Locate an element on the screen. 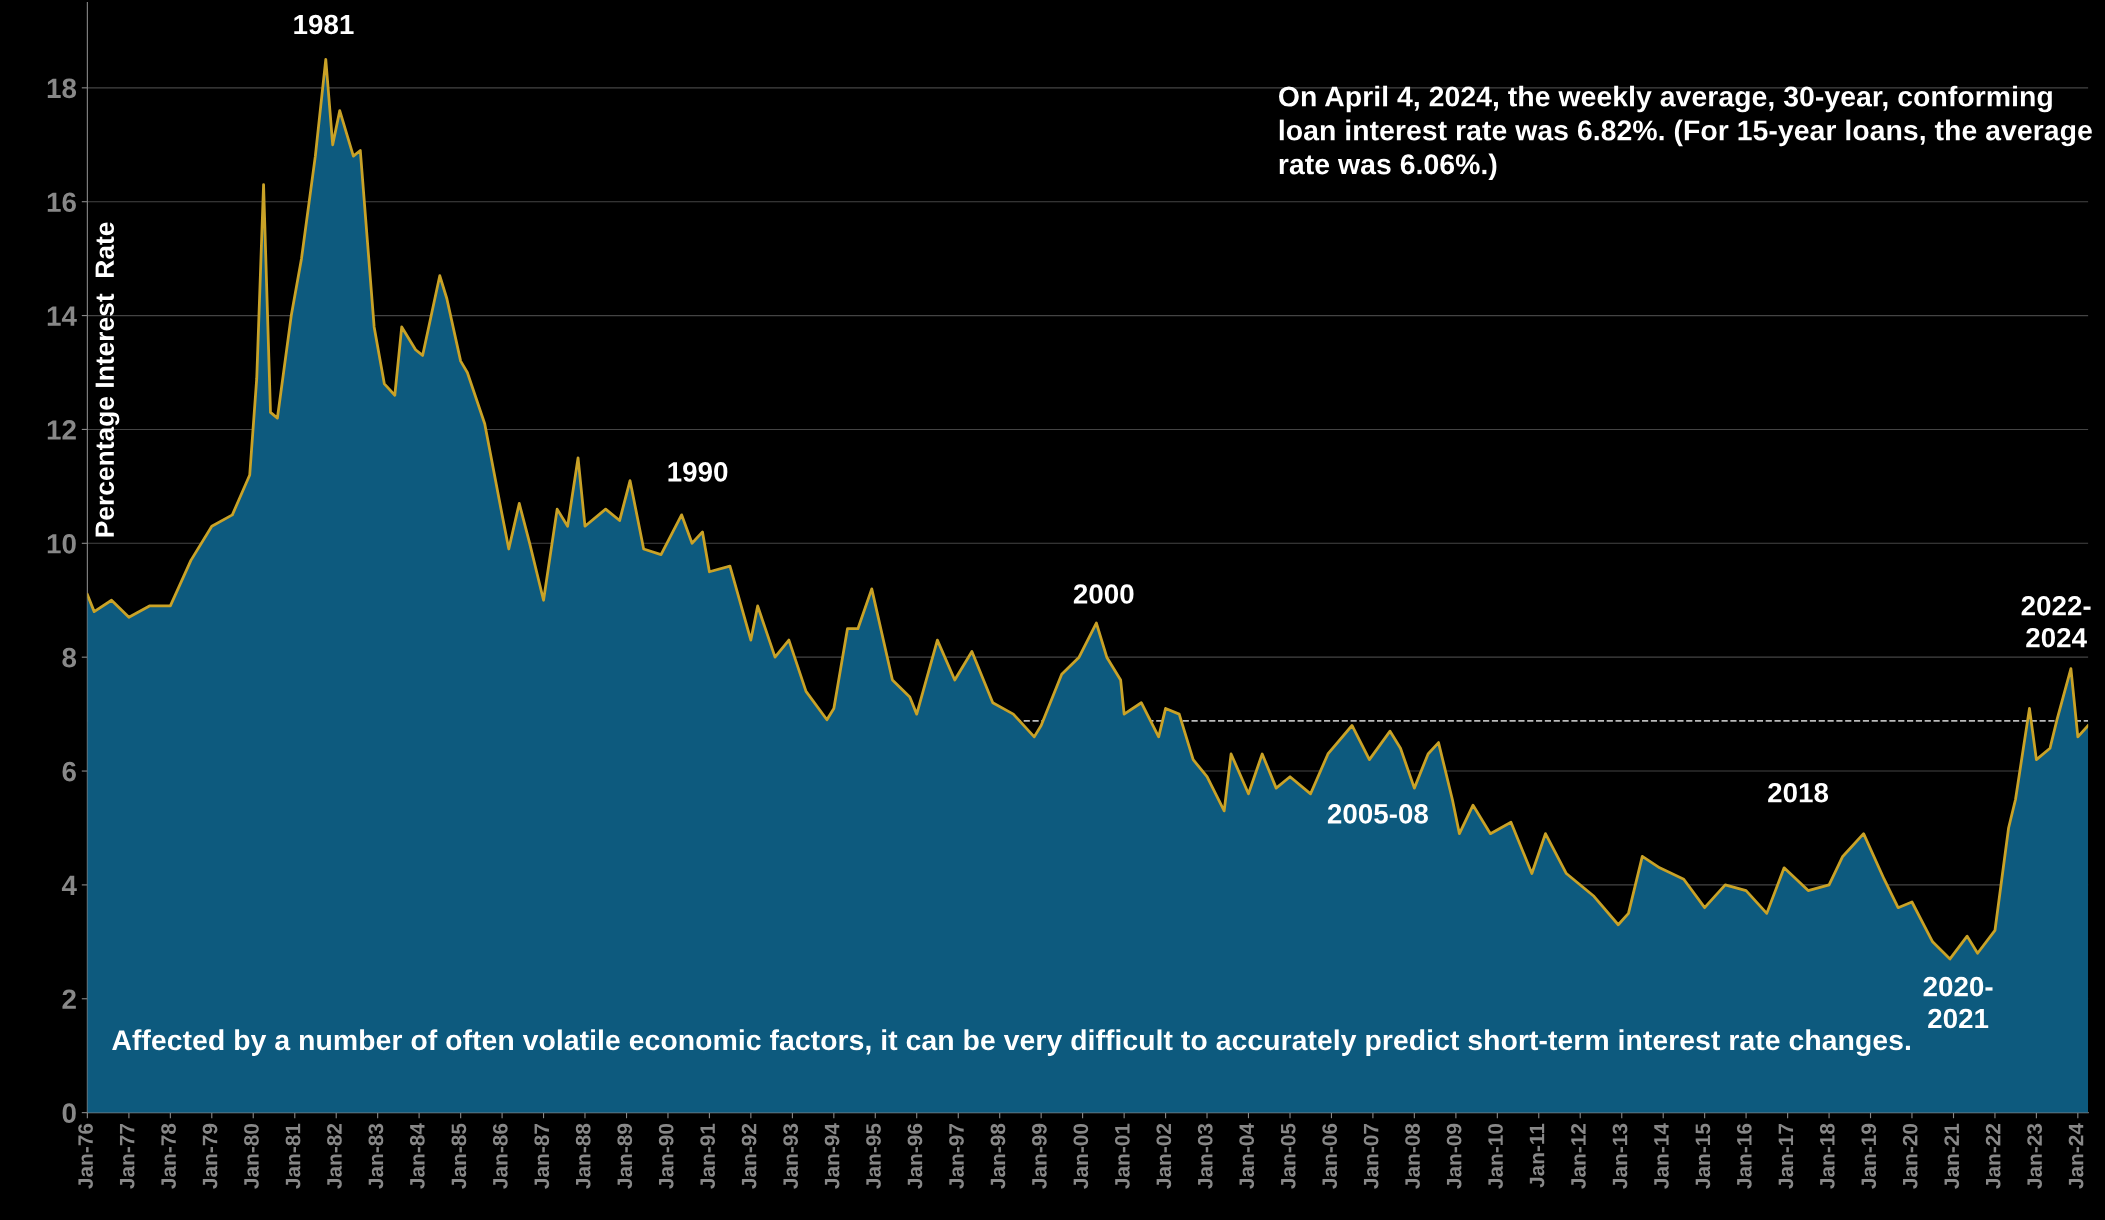 The width and height of the screenshot is (2105, 1220). x-tick-label: Jan-97 is located at coordinates (956, 1156).